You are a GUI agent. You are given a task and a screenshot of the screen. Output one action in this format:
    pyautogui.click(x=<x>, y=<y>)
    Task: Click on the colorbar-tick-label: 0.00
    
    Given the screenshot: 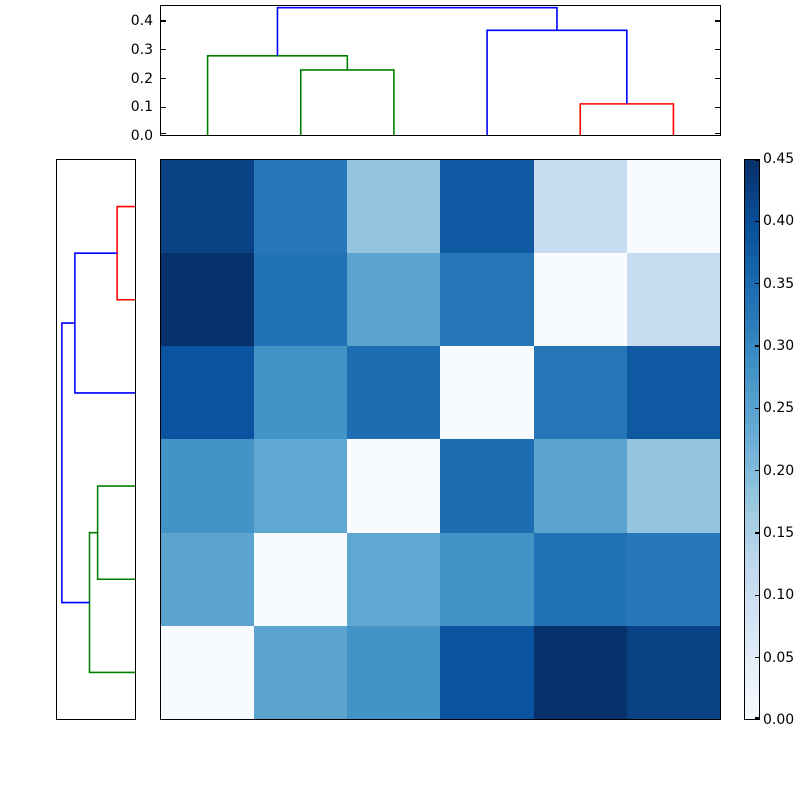 What is the action you would take?
    pyautogui.click(x=779, y=720)
    